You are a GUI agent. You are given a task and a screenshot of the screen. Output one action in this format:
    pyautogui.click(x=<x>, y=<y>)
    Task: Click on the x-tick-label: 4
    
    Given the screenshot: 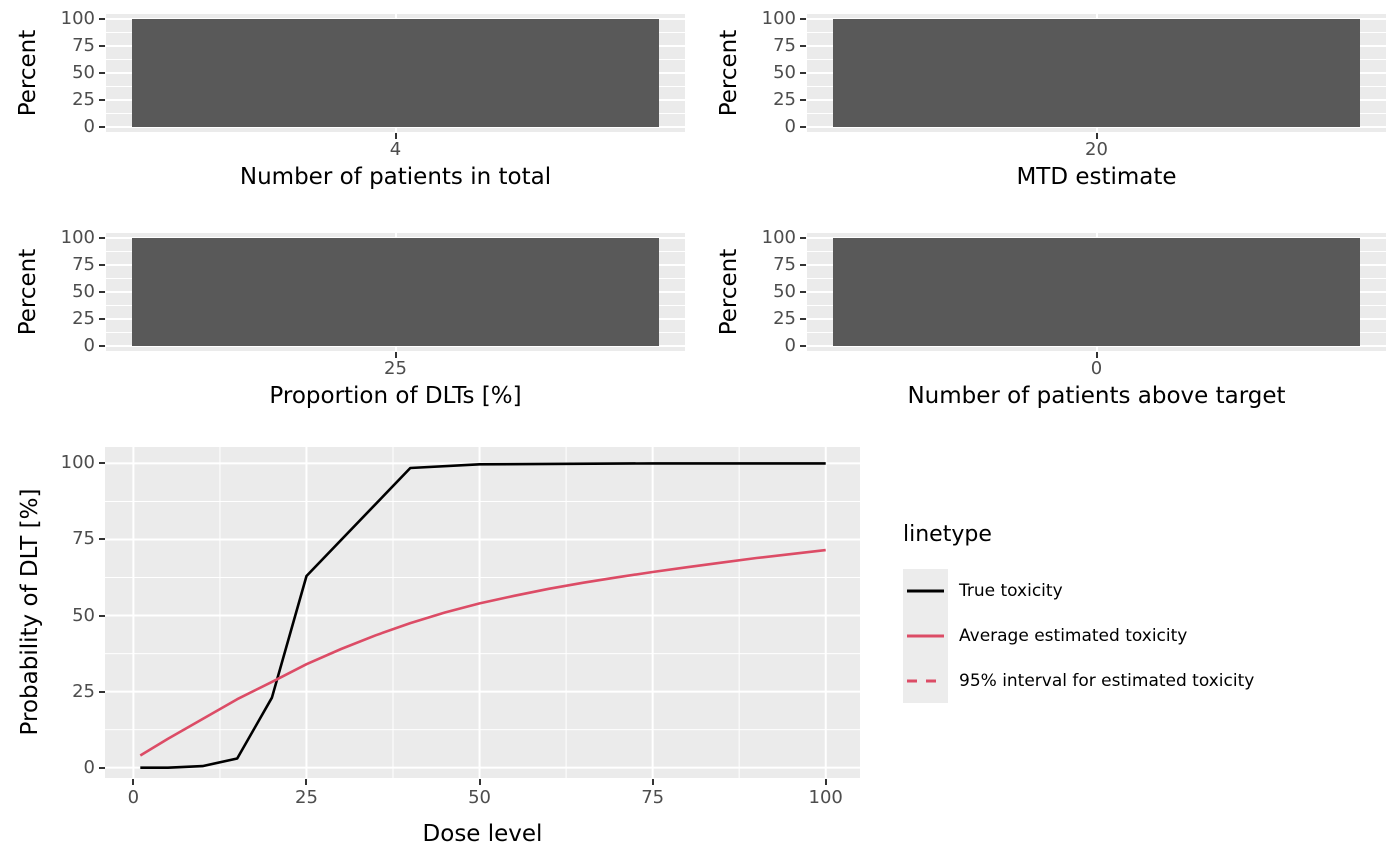 What is the action you would take?
    pyautogui.click(x=395, y=149)
    